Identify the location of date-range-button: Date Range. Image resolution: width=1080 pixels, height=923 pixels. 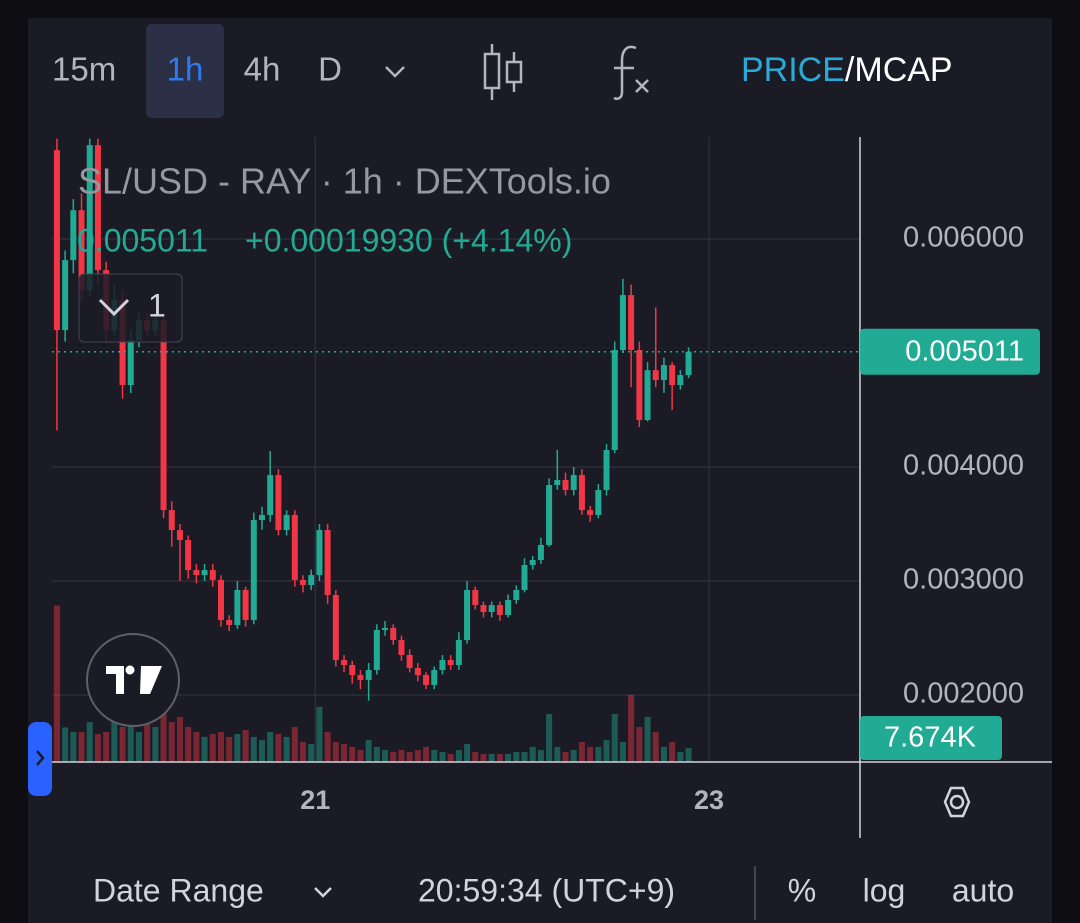
(178, 890).